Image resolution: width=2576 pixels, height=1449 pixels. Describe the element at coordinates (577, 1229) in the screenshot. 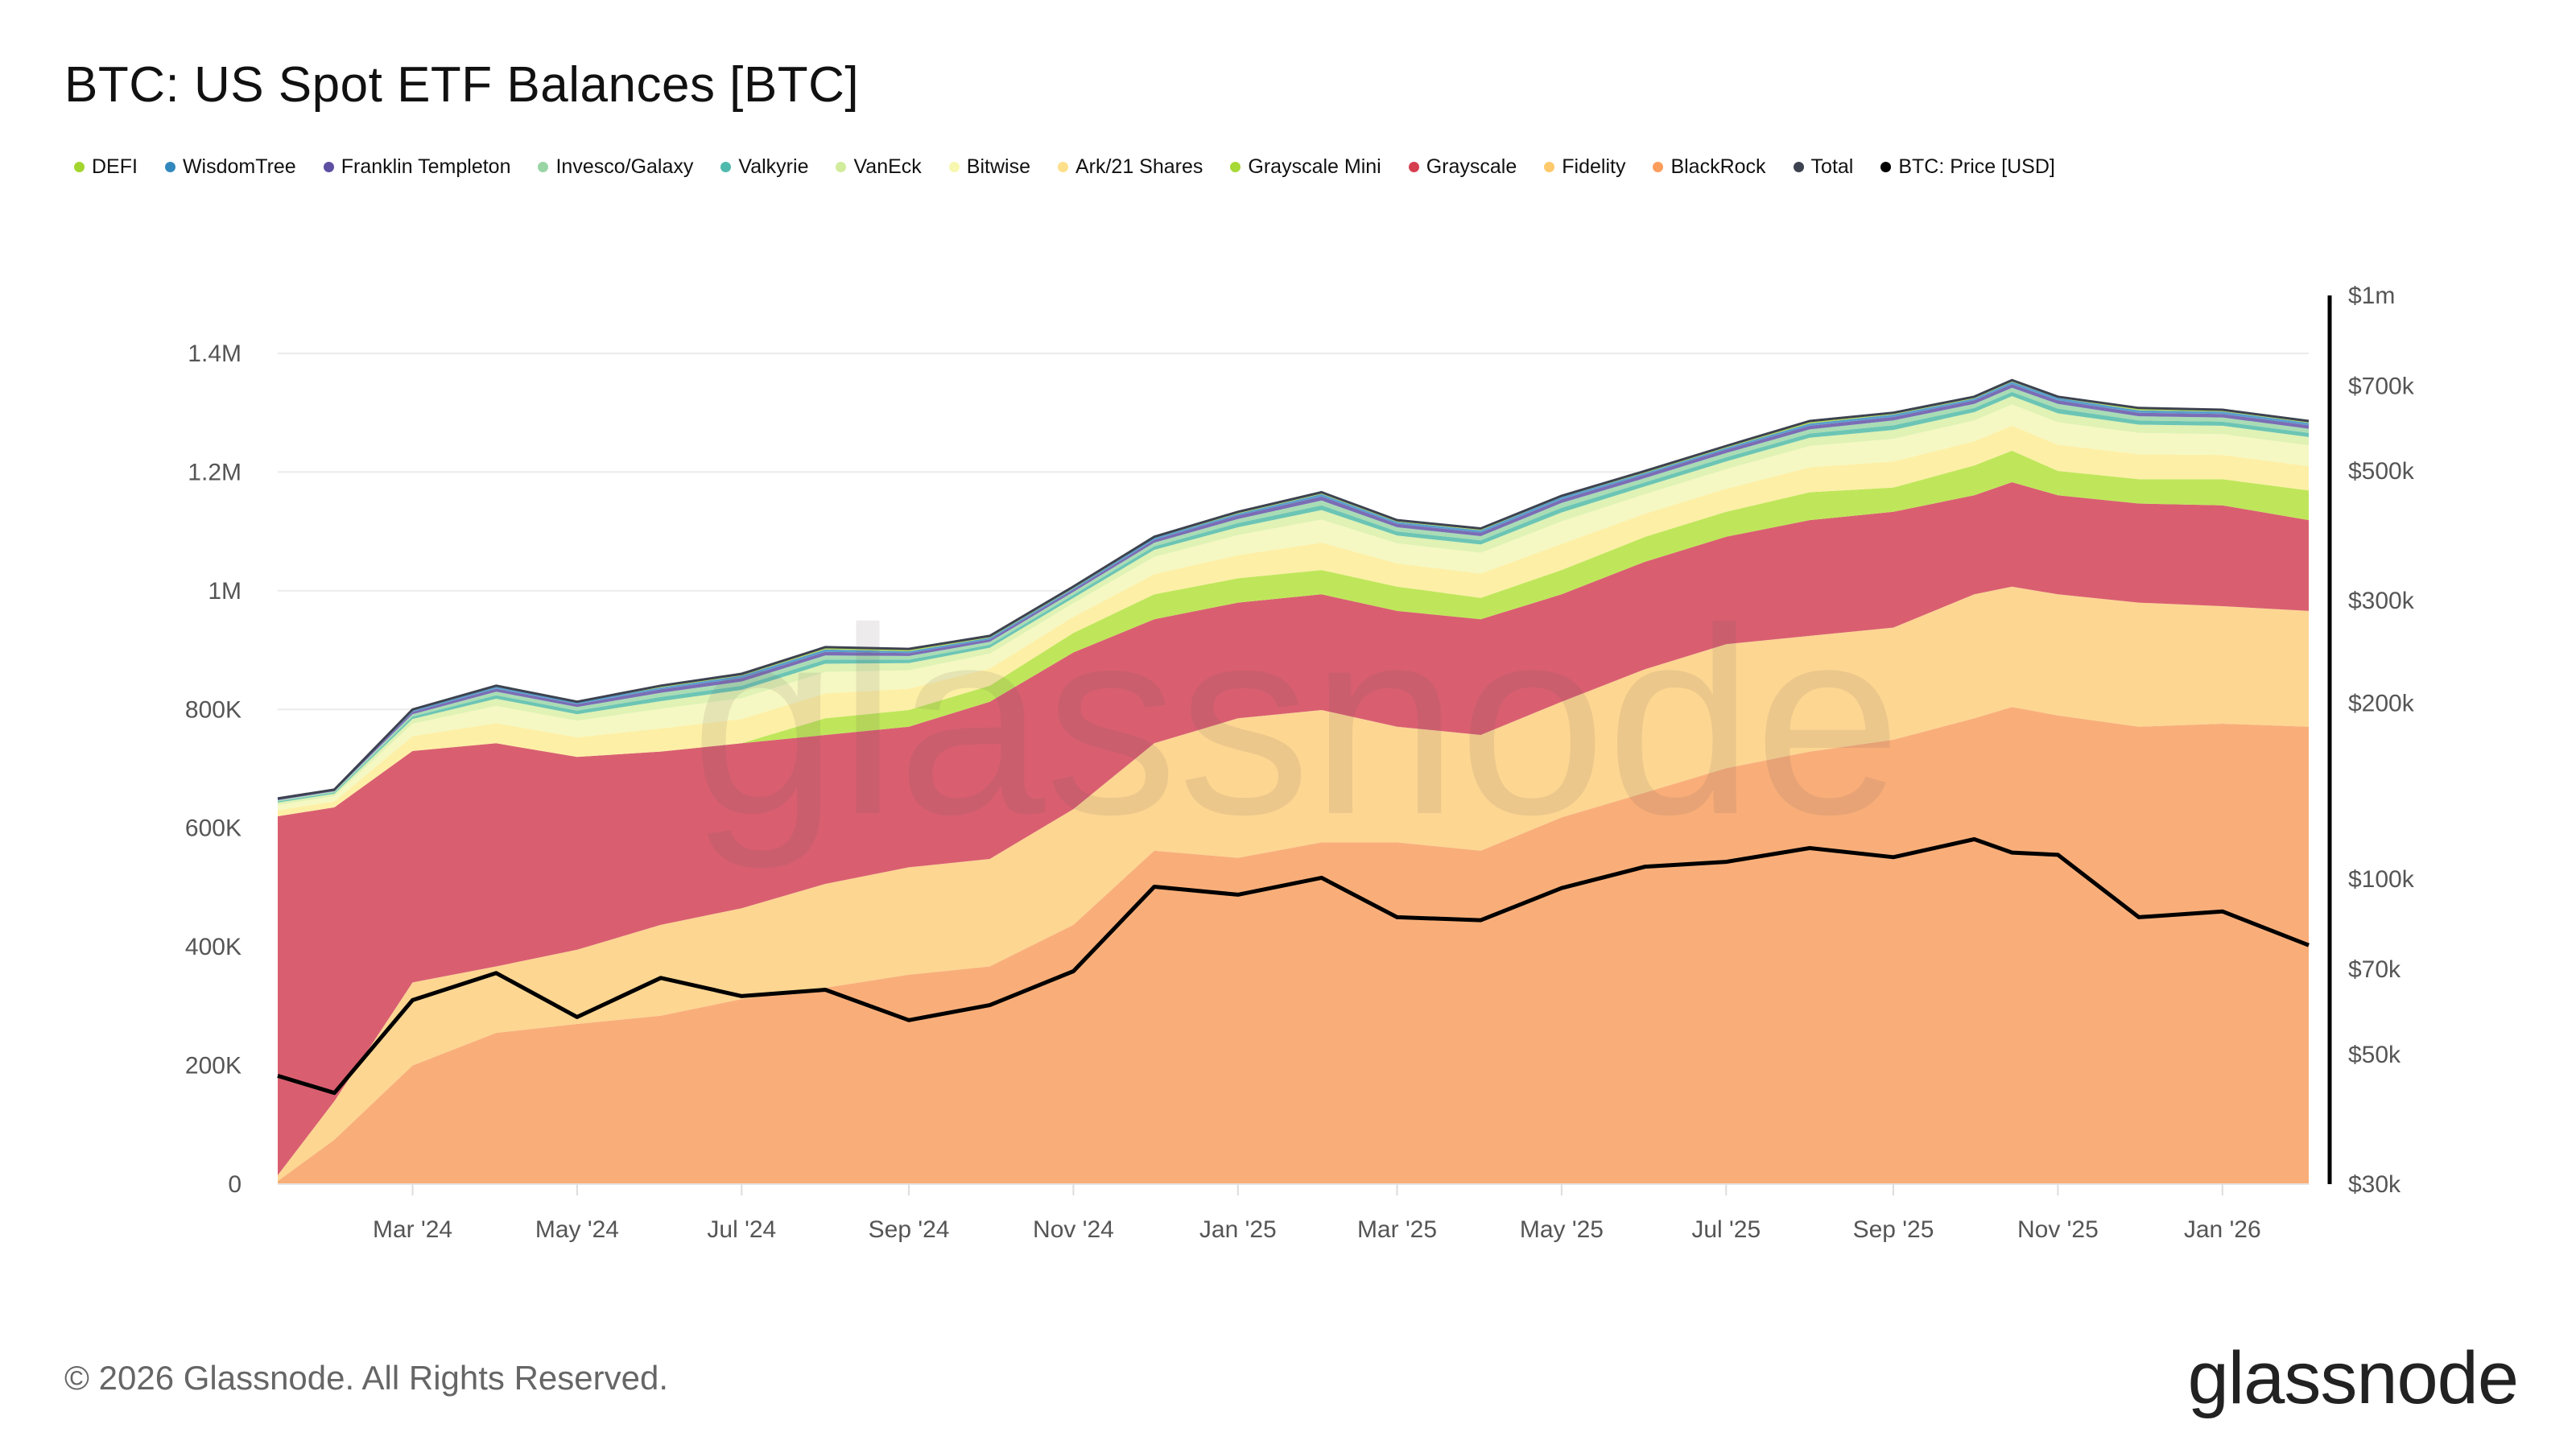

I see `x-tick-label: May '24` at that location.